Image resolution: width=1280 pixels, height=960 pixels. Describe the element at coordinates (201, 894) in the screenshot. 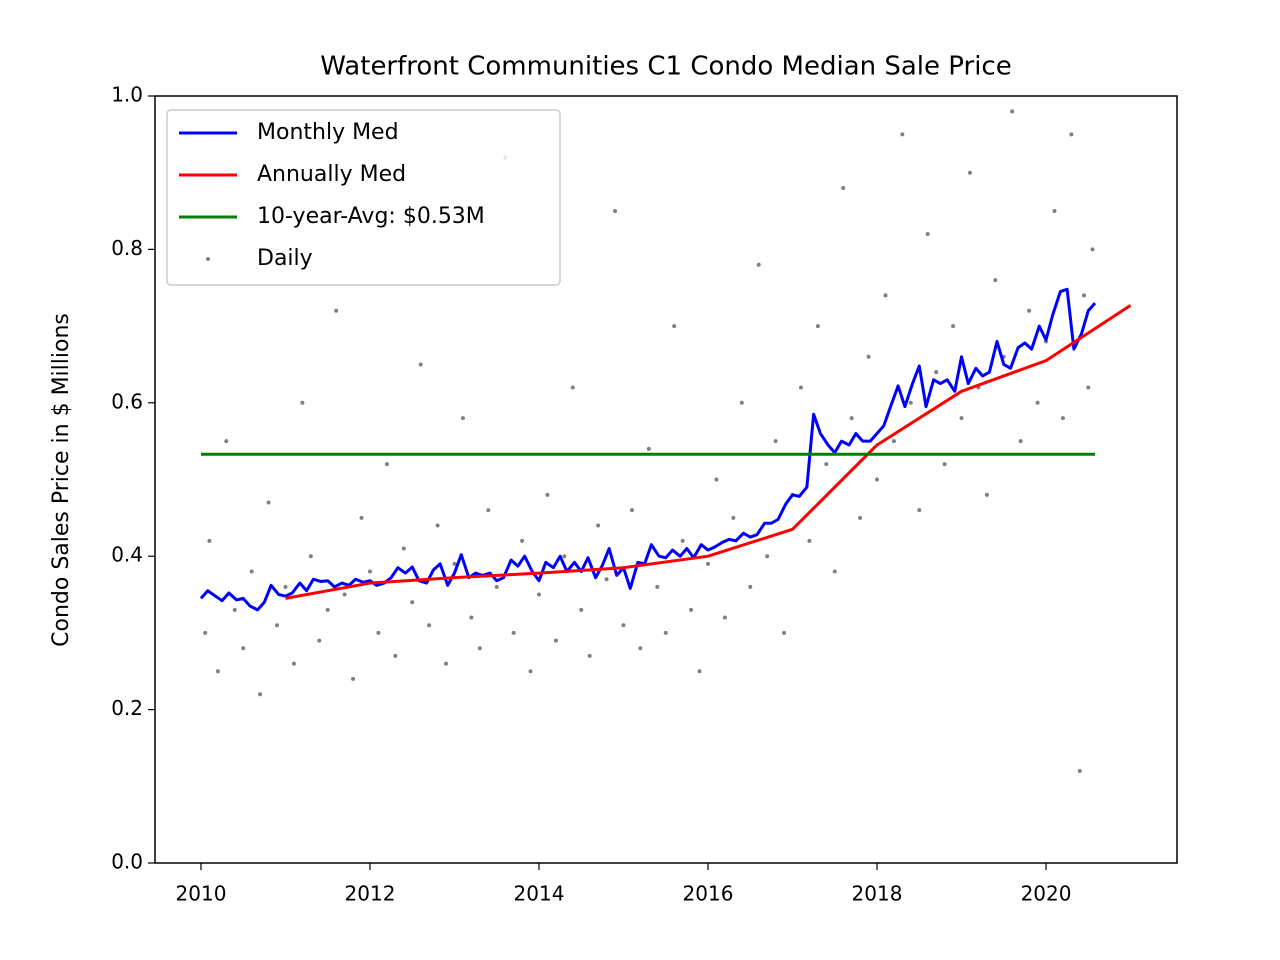

I see `x-tick-label: 2010` at that location.